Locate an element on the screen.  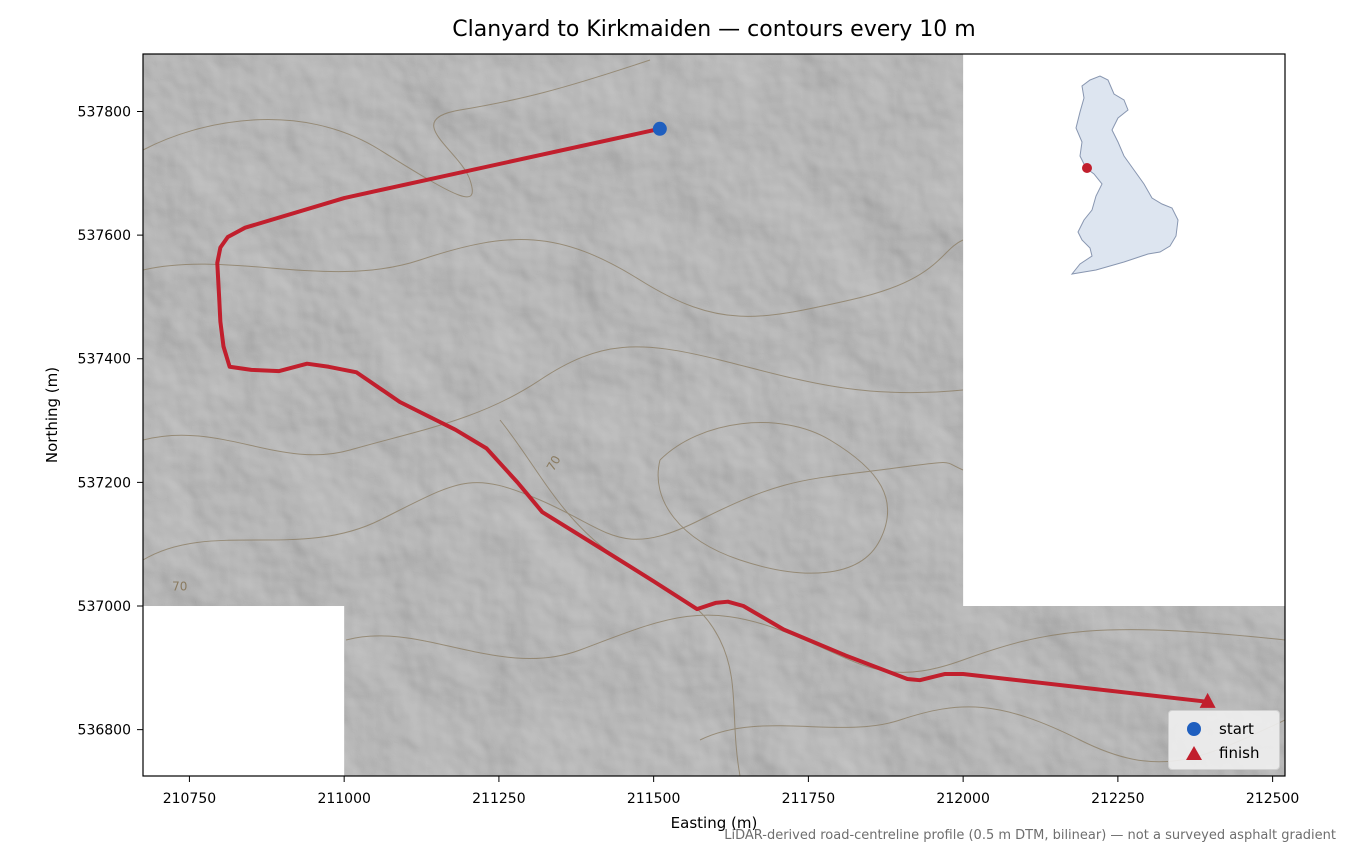
y-tick-label: 537200 is located at coordinates (104, 483).